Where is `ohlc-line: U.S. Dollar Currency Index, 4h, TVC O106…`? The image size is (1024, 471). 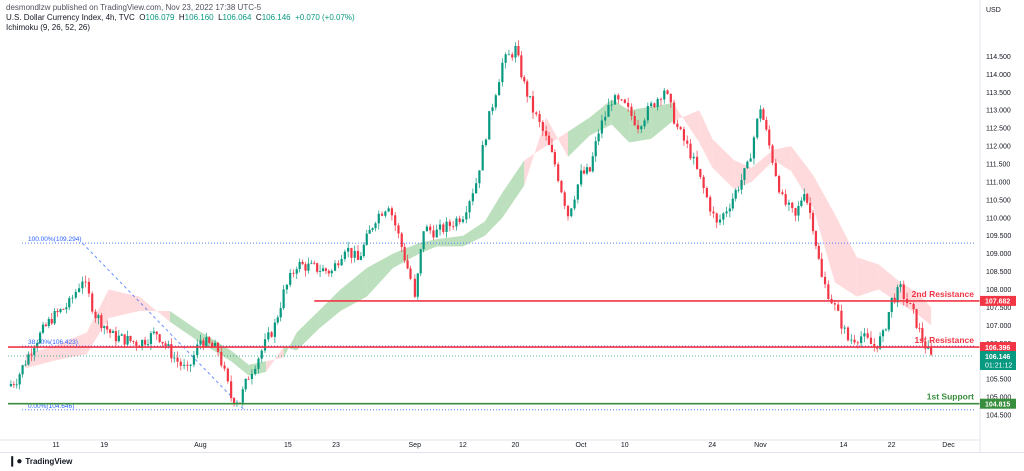
ohlc-line: U.S. Dollar Currency Index, 4h, TVC O106… is located at coordinates (180, 18).